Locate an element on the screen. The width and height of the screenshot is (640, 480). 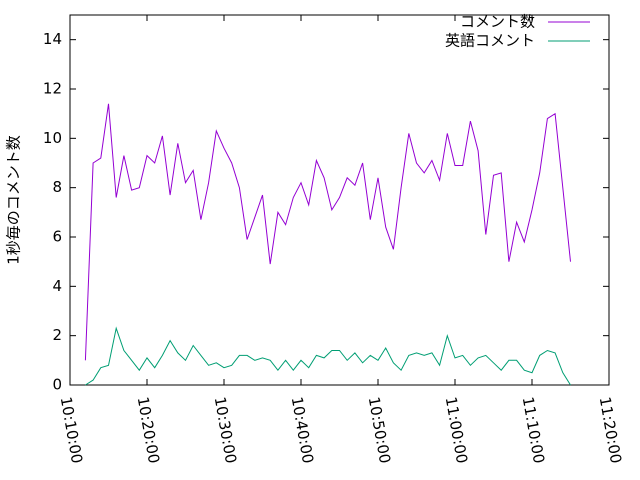
legend-label: コメント数 is located at coordinates (497, 22).